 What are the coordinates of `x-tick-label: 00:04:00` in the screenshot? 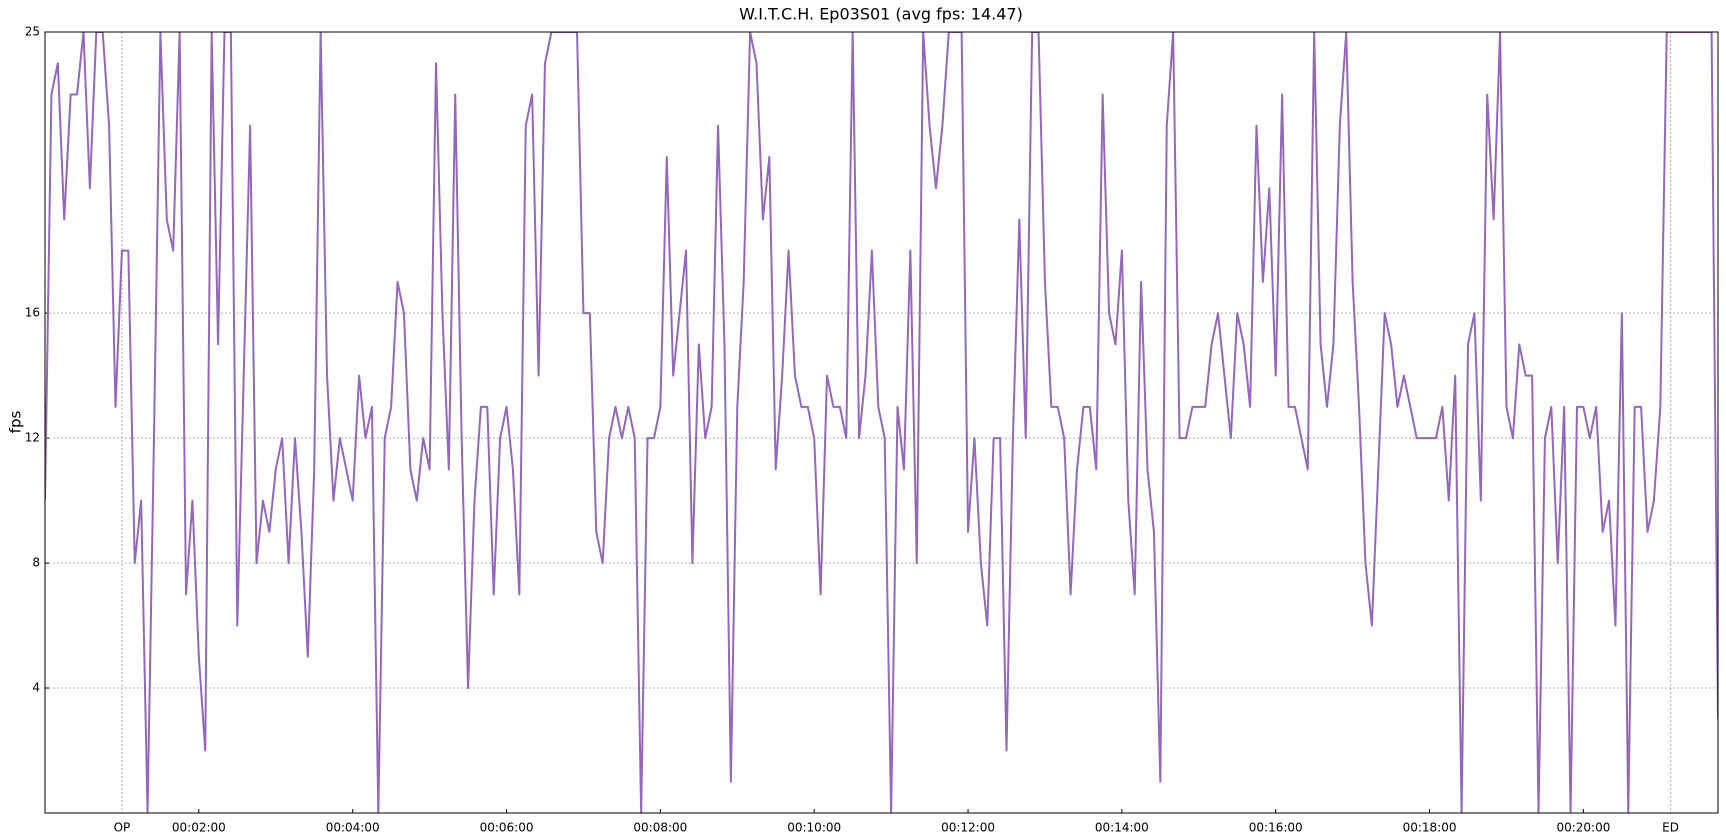 It's located at (353, 828).